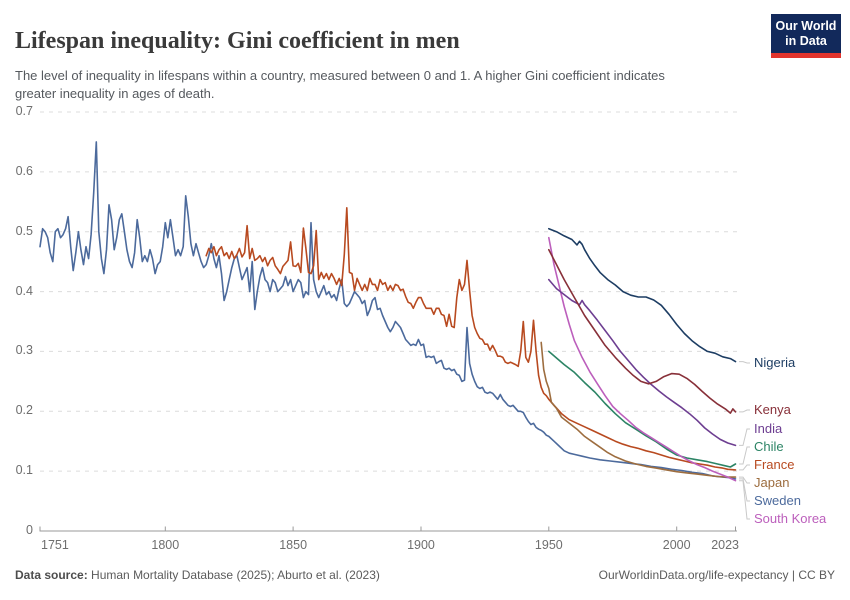 This screenshot has height=600, width=850. I want to click on owid-logo: Our World in Data, so click(806, 36).